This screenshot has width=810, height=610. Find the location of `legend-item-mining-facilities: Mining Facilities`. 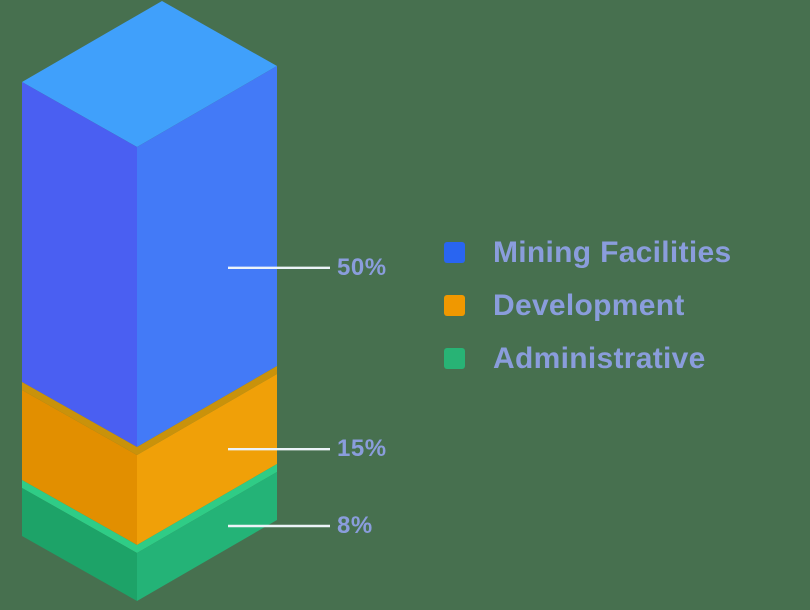

legend-item-mining-facilities: Mining Facilities is located at coordinates (587, 252).